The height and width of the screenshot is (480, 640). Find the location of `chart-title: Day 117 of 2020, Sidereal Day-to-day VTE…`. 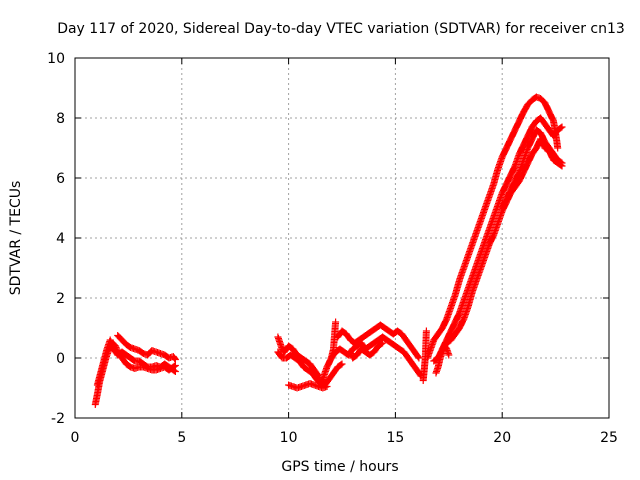

chart-title: Day 117 of 2020, Sidereal Day-to-day VTE… is located at coordinates (341, 29).